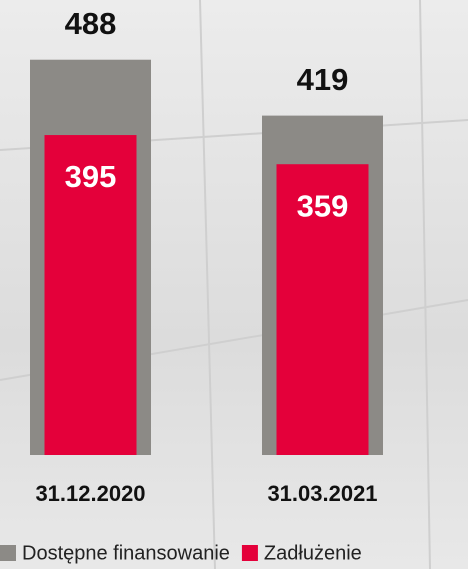 The width and height of the screenshot is (468, 569). Describe the element at coordinates (90, 493) in the screenshot. I see `x-tick-label: 31.12.2020` at that location.